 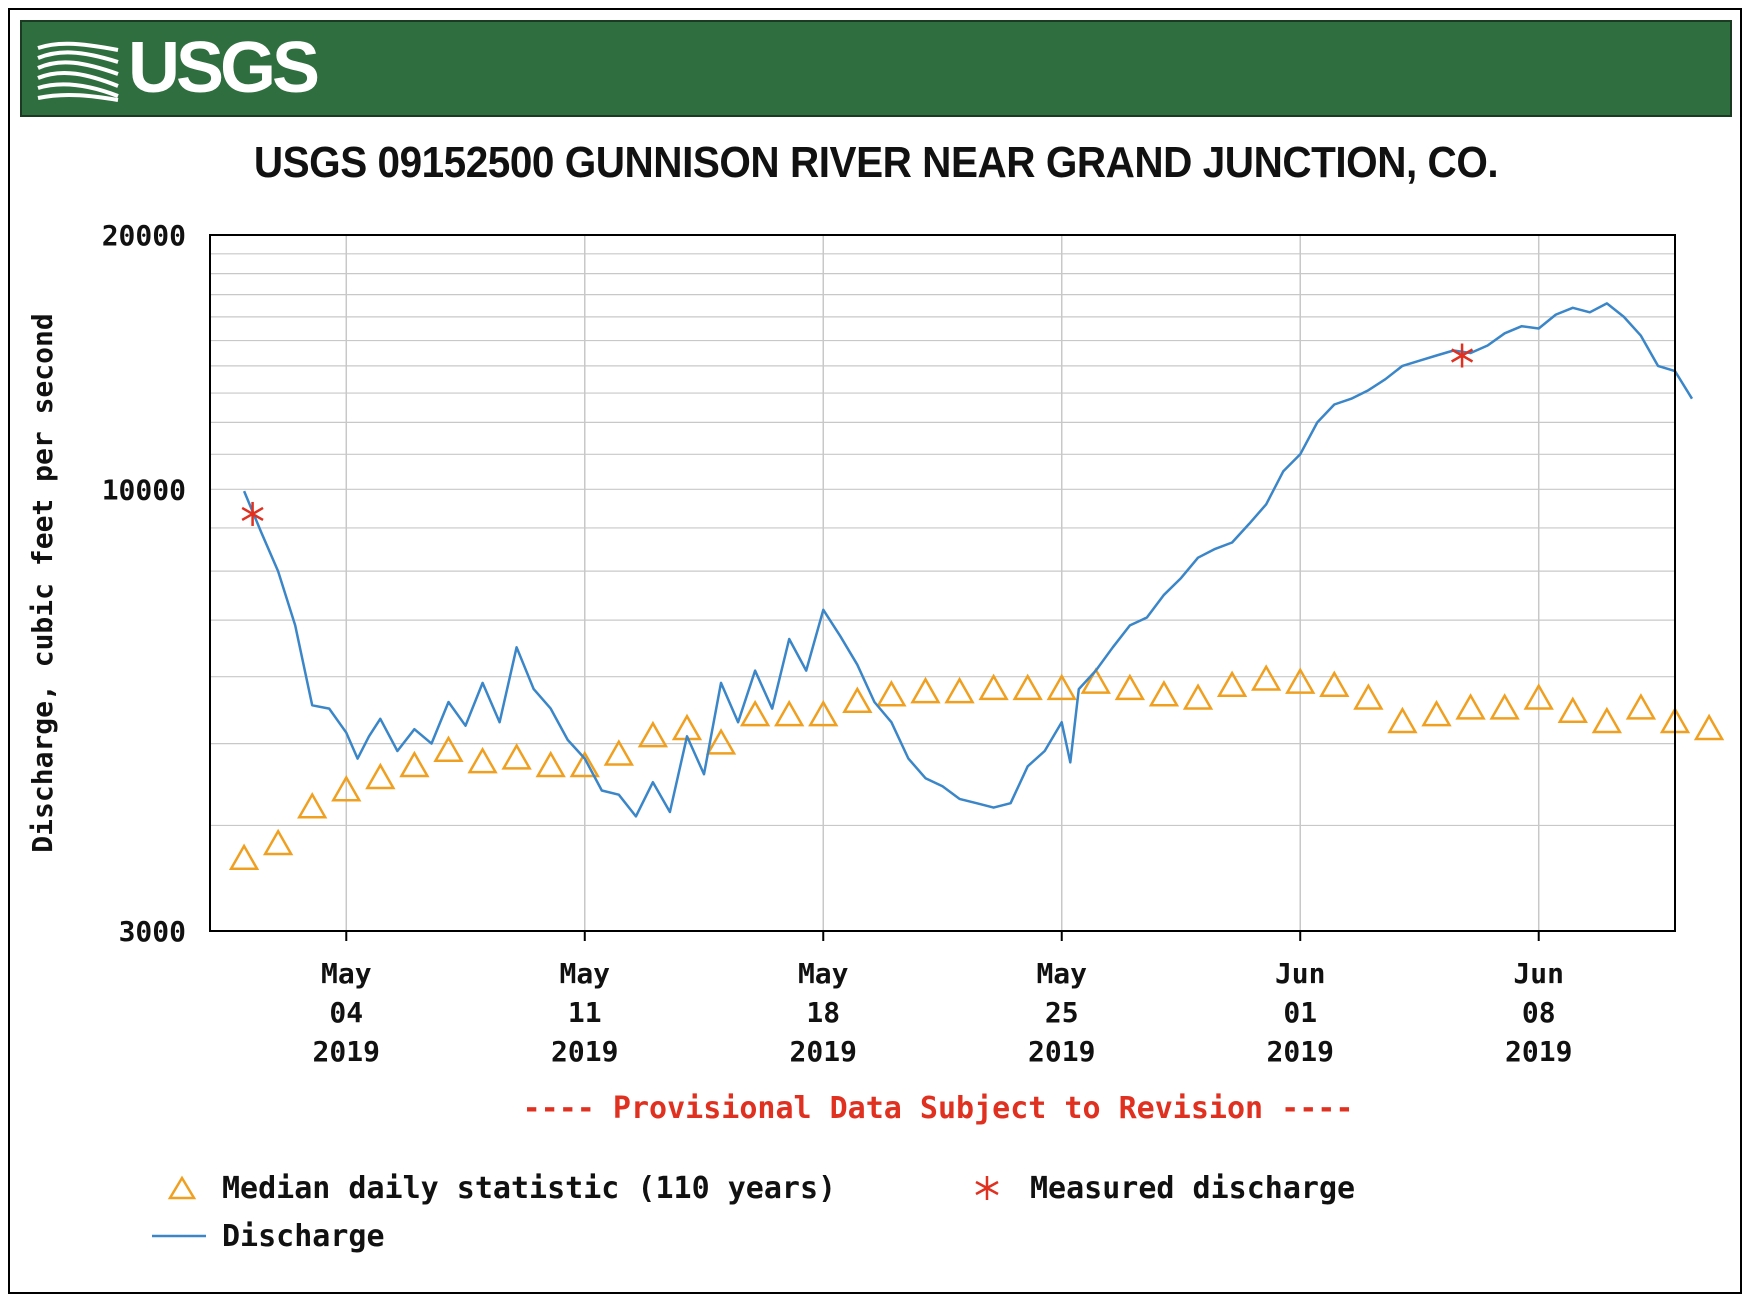 What do you see at coordinates (152, 931) in the screenshot?
I see `y-tick-label: 3000` at bounding box center [152, 931].